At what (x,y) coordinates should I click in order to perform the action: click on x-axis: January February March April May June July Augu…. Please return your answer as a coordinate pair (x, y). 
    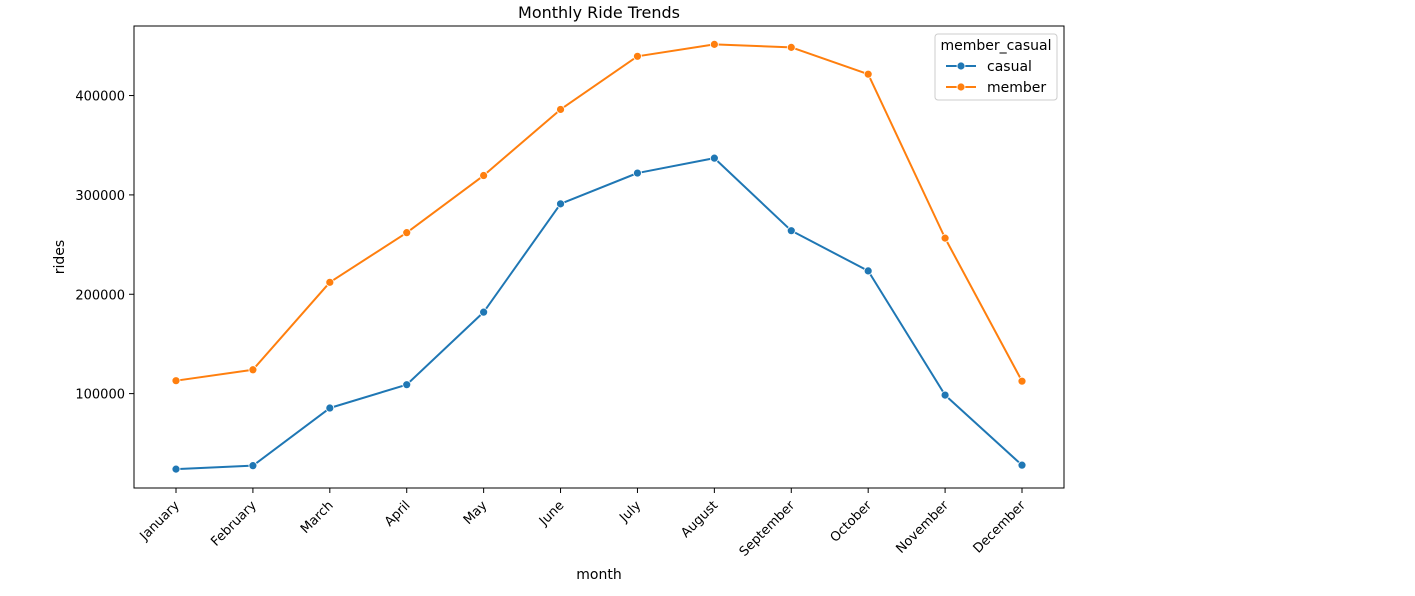
    Looking at the image, I should click on (583, 524).